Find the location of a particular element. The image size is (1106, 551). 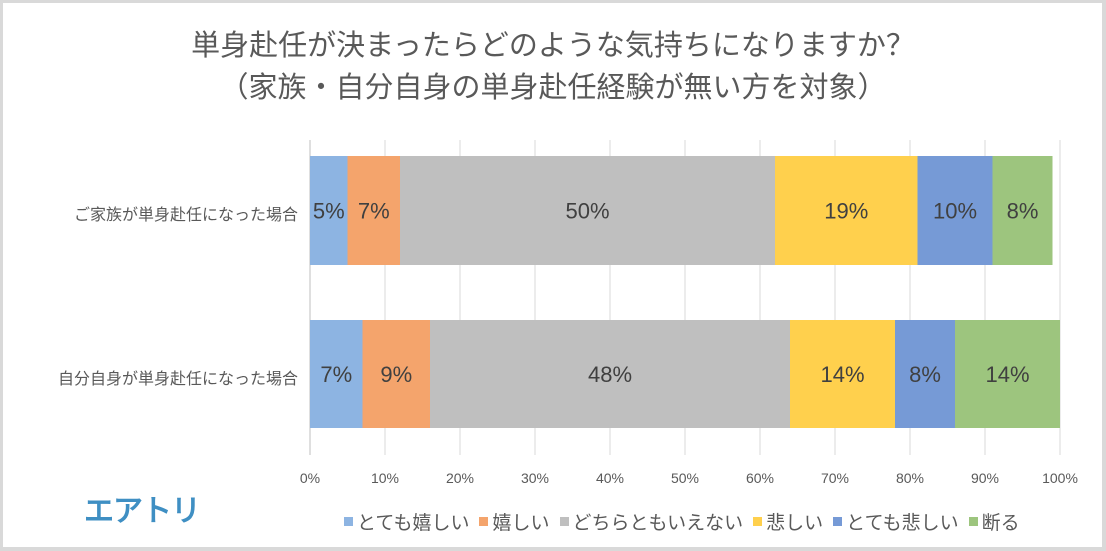

legend-item: とても悲しい is located at coordinates (896, 521).